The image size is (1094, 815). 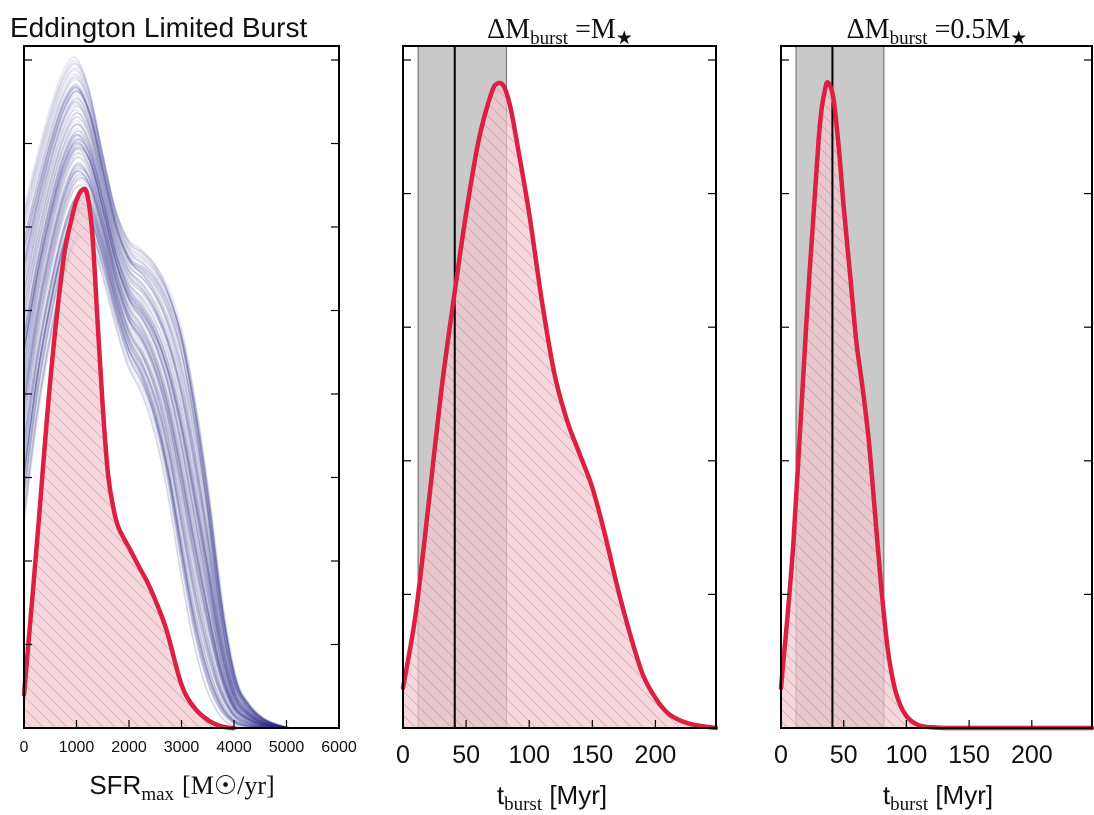 I want to click on x-tick-label: 100, so click(x=907, y=755).